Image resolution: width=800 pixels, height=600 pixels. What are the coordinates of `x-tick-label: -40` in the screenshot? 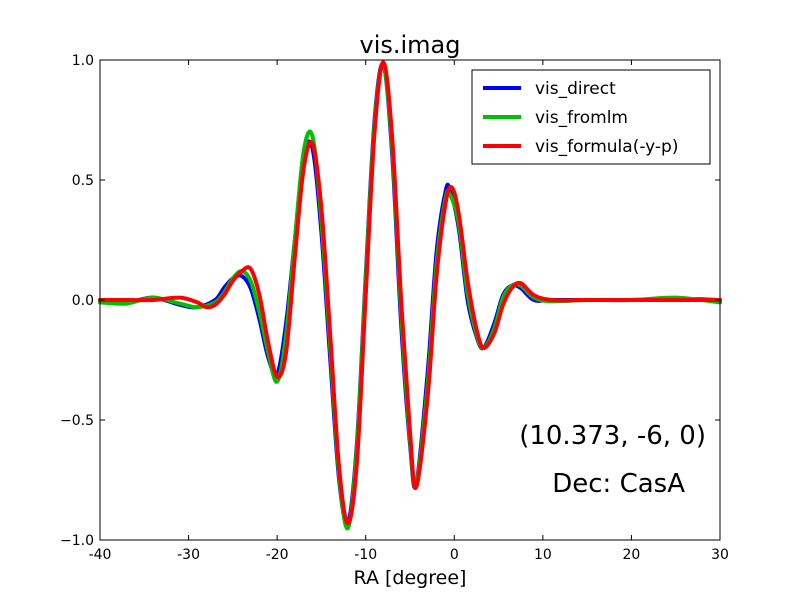 It's located at (100, 555).